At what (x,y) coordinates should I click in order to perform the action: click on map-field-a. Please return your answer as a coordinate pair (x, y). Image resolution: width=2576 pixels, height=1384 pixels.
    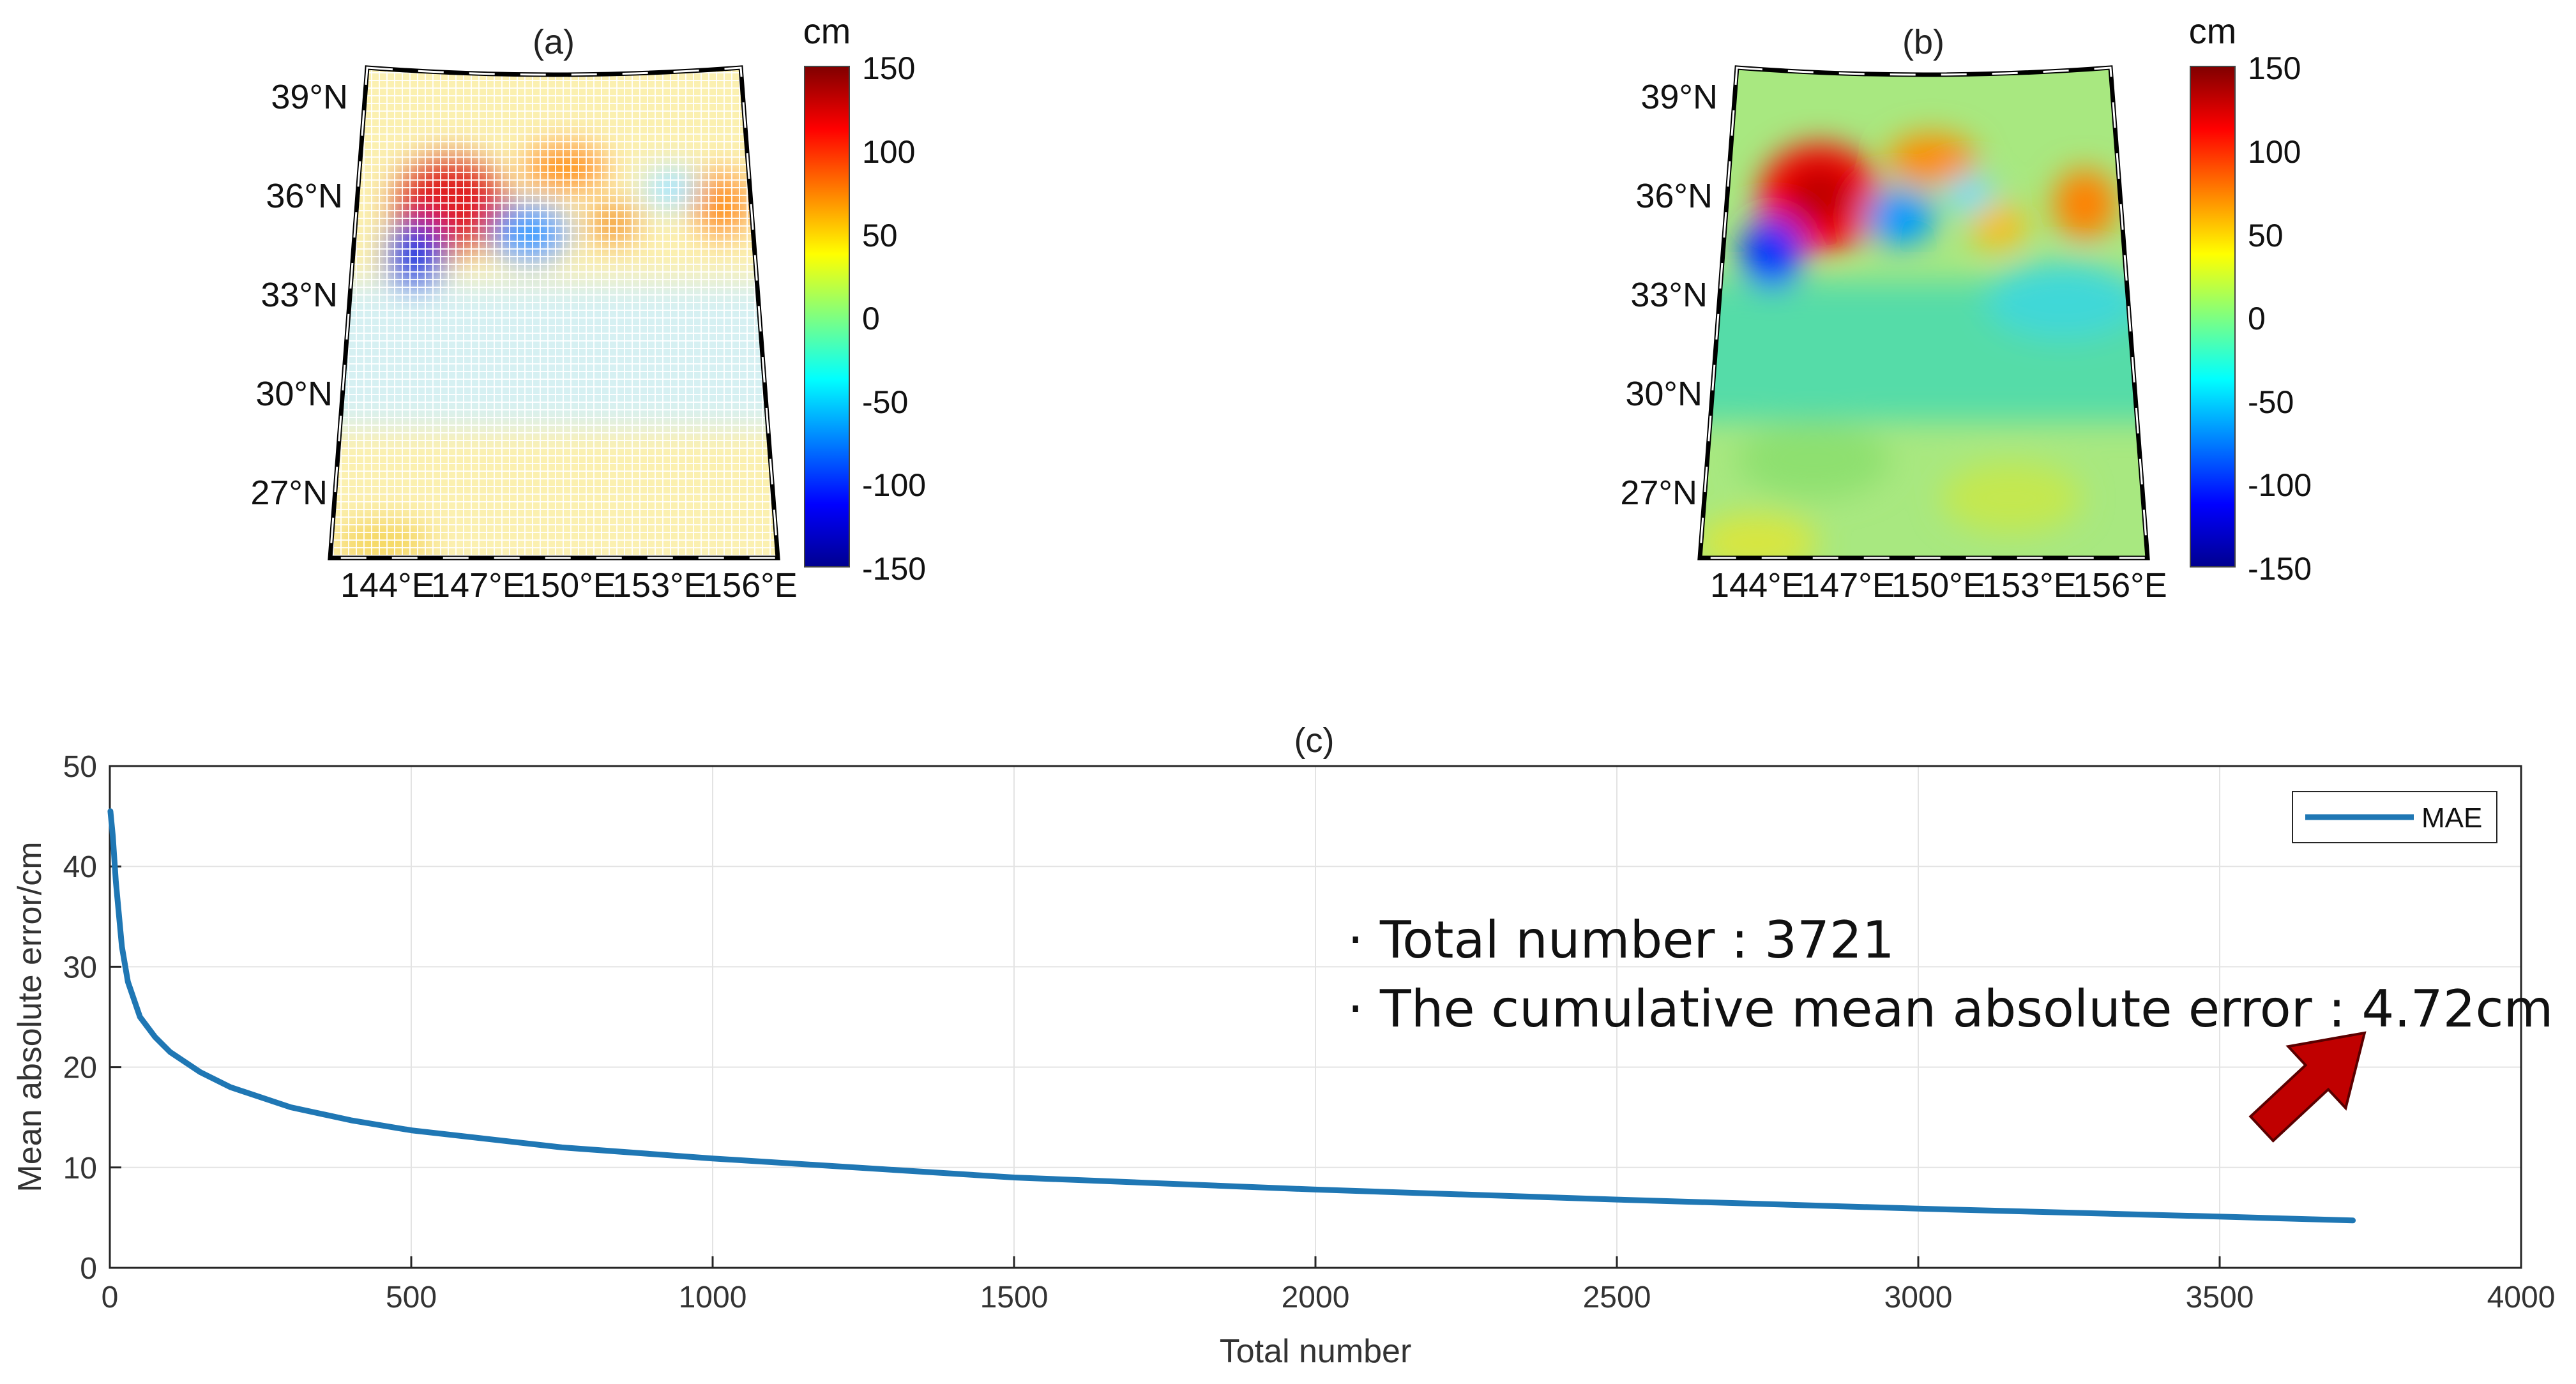
    Looking at the image, I should click on (554, 313).